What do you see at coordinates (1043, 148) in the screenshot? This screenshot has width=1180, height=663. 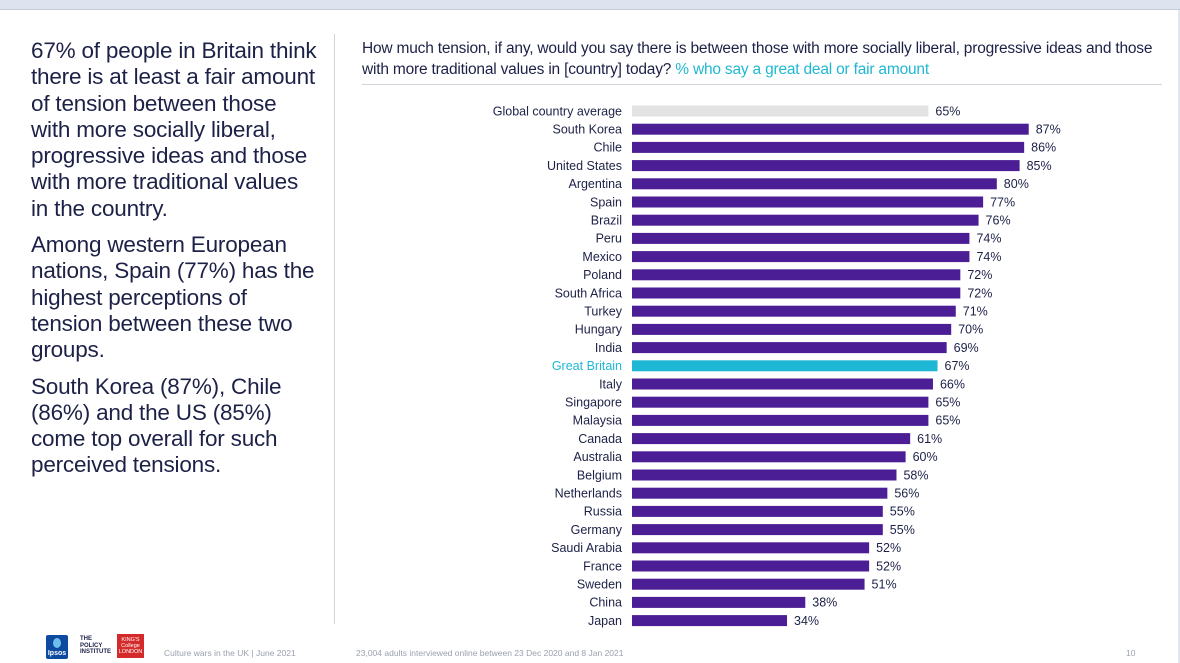 I see `value-label-chile: 86%` at bounding box center [1043, 148].